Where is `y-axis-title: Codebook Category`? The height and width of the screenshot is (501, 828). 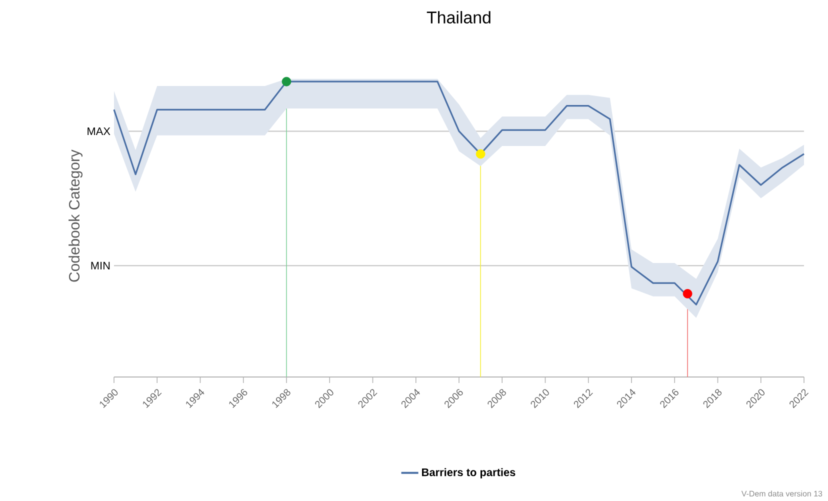 y-axis-title: Codebook Category is located at coordinates (75, 216).